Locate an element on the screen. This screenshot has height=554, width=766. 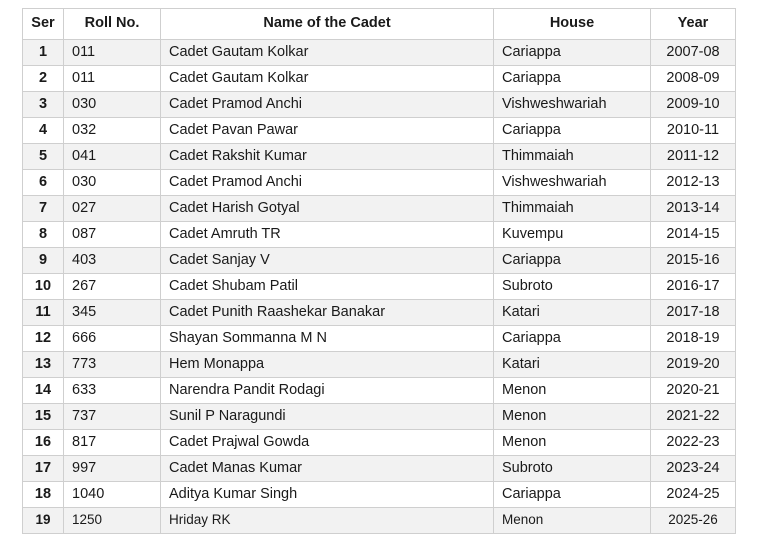
cell-cadet-name: Cadet Punith Raashekar Banakar is located at coordinates (327, 312).